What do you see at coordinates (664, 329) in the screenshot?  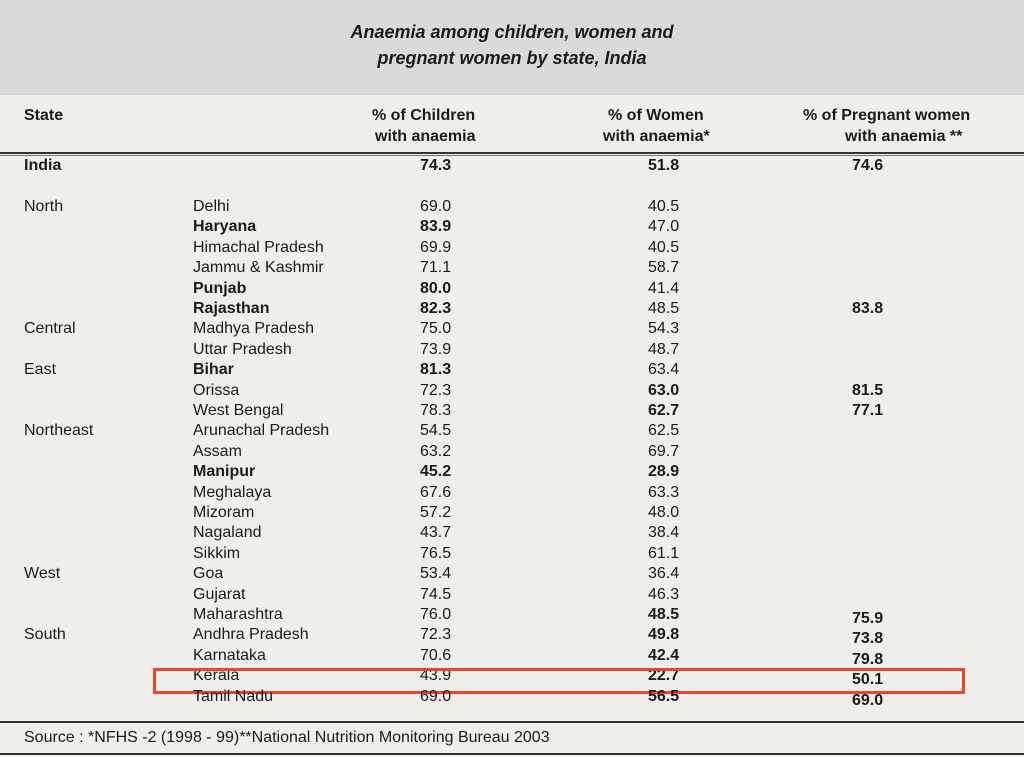 I see `cell-women: 54.3` at bounding box center [664, 329].